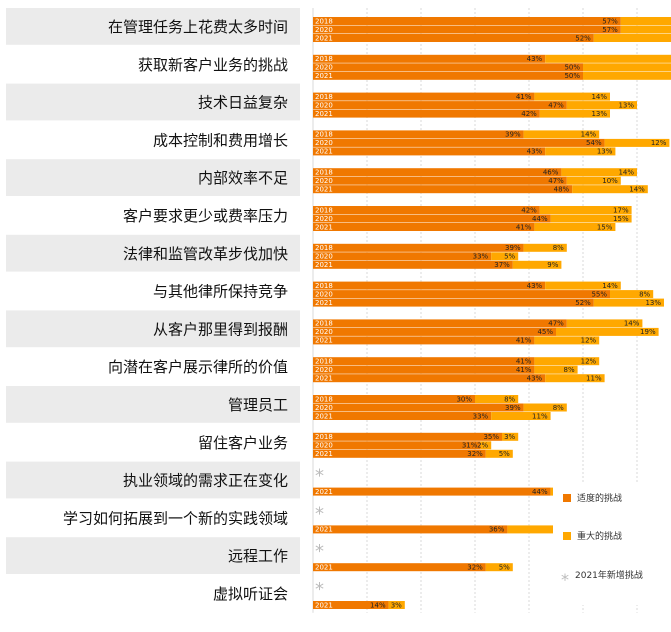 The height and width of the screenshot is (632, 671). What do you see at coordinates (198, 27) in the screenshot?
I see `category-label: 在管理任务上花费太多时间` at bounding box center [198, 27].